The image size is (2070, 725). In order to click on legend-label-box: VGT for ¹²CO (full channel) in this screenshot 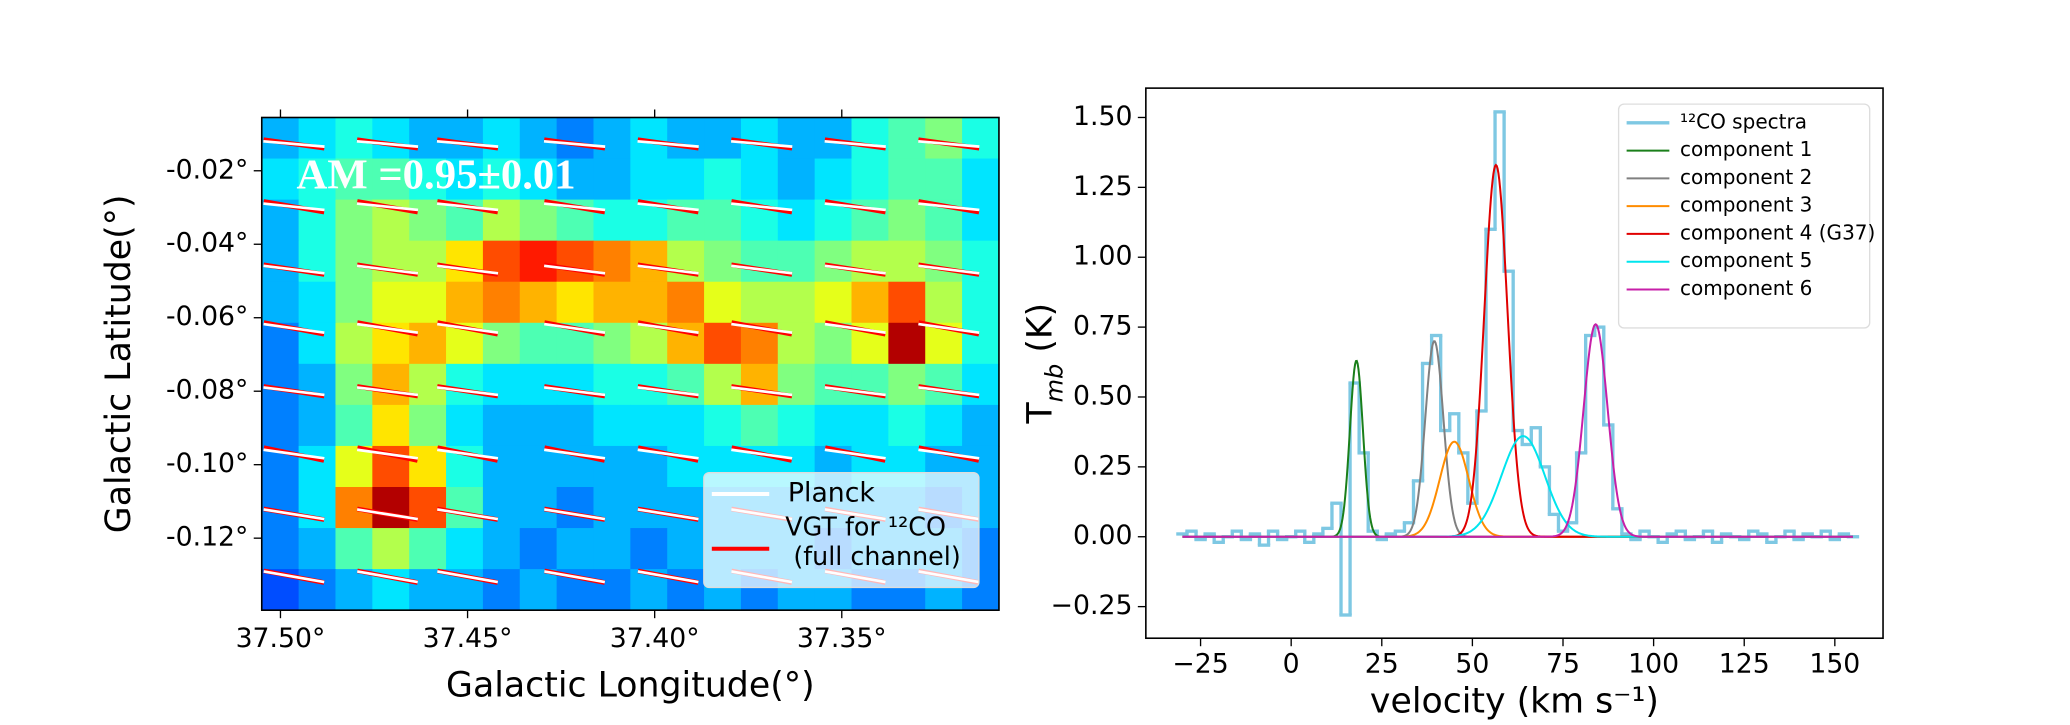, I will do `click(872, 542)`.